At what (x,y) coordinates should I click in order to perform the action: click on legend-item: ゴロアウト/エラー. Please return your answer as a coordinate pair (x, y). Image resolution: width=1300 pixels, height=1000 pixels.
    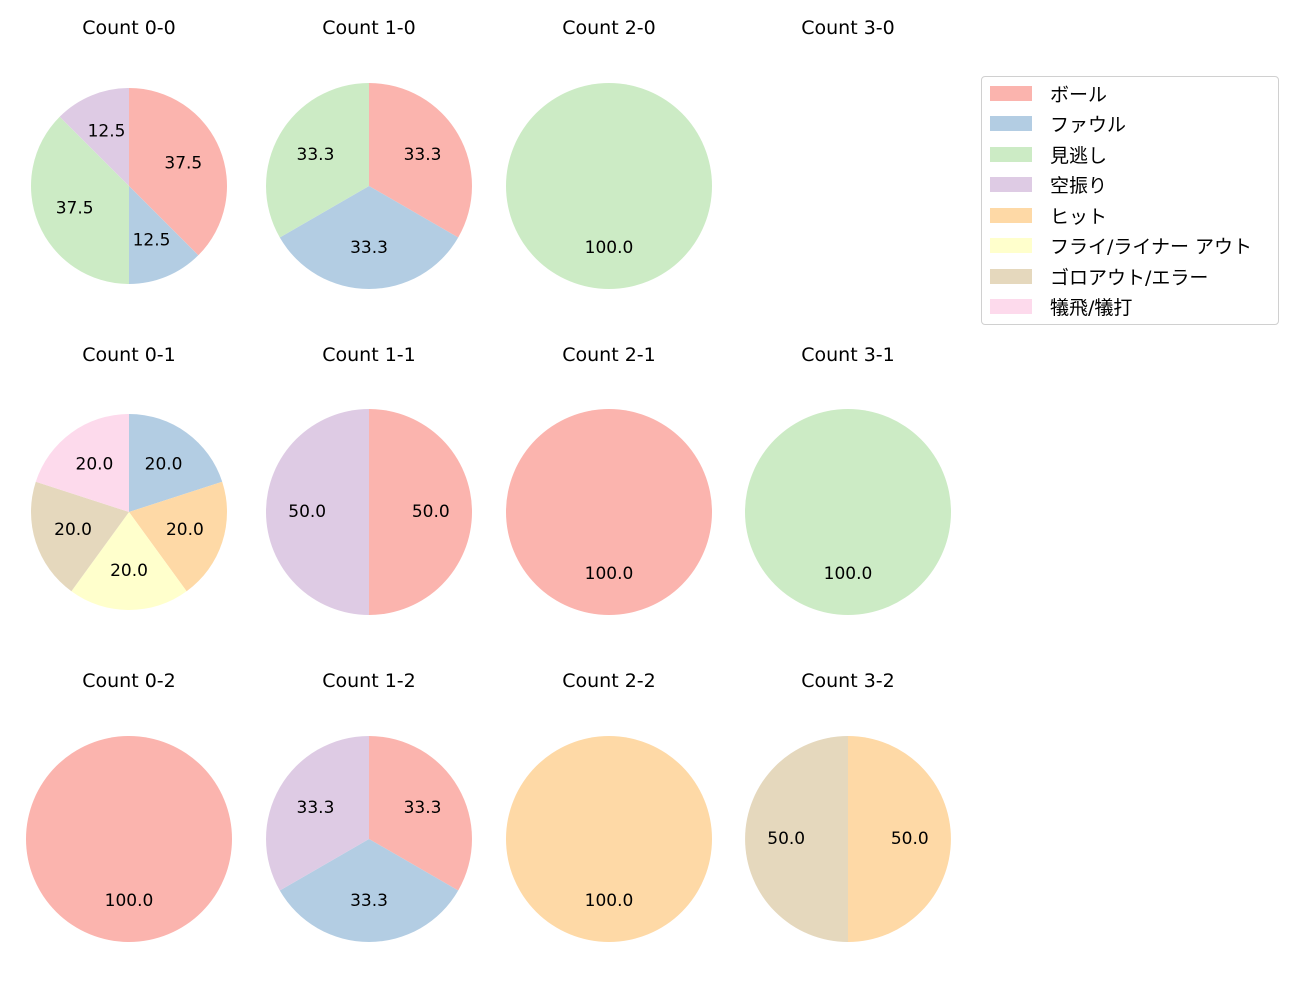
    Looking at the image, I should click on (1099, 277).